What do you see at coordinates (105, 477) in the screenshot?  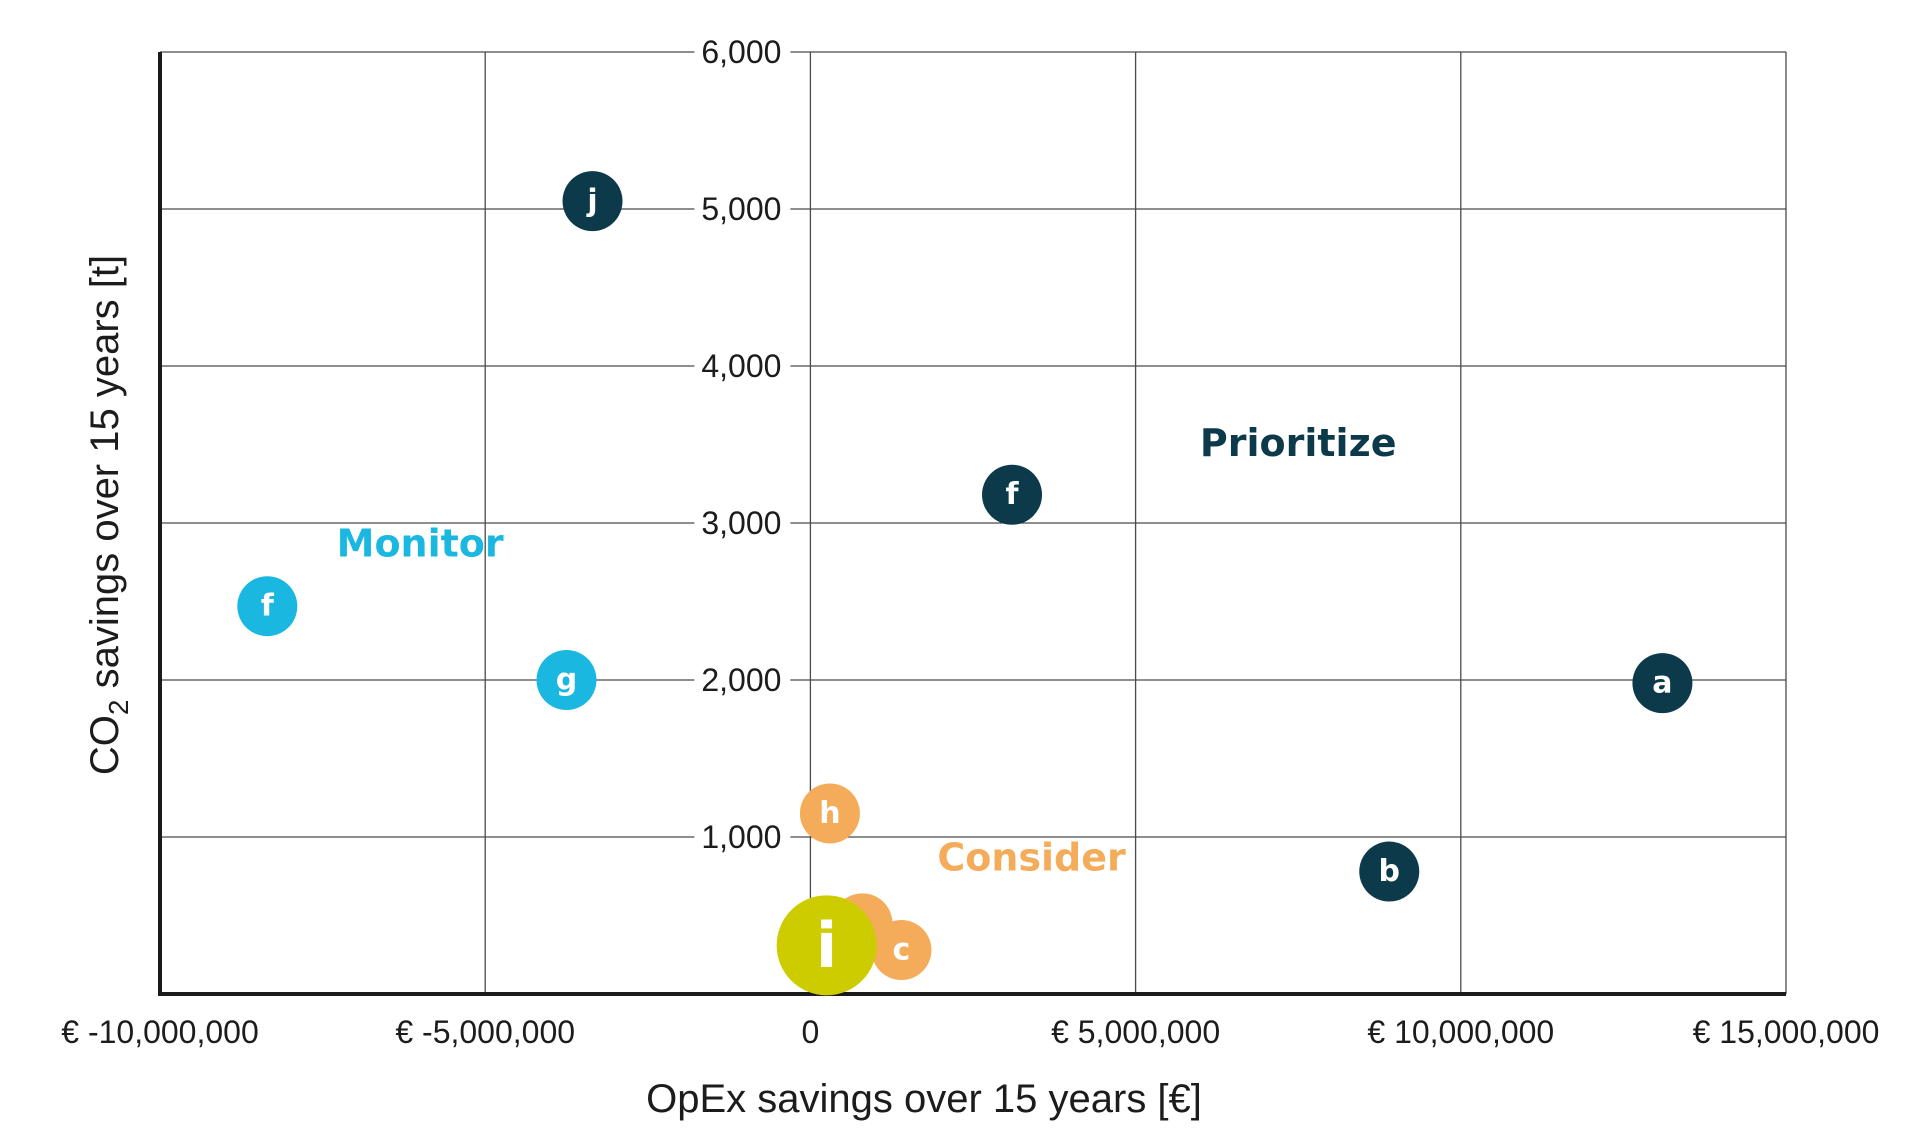 I see `y-axis-title-rest: savings over 15 years [t]` at bounding box center [105, 477].